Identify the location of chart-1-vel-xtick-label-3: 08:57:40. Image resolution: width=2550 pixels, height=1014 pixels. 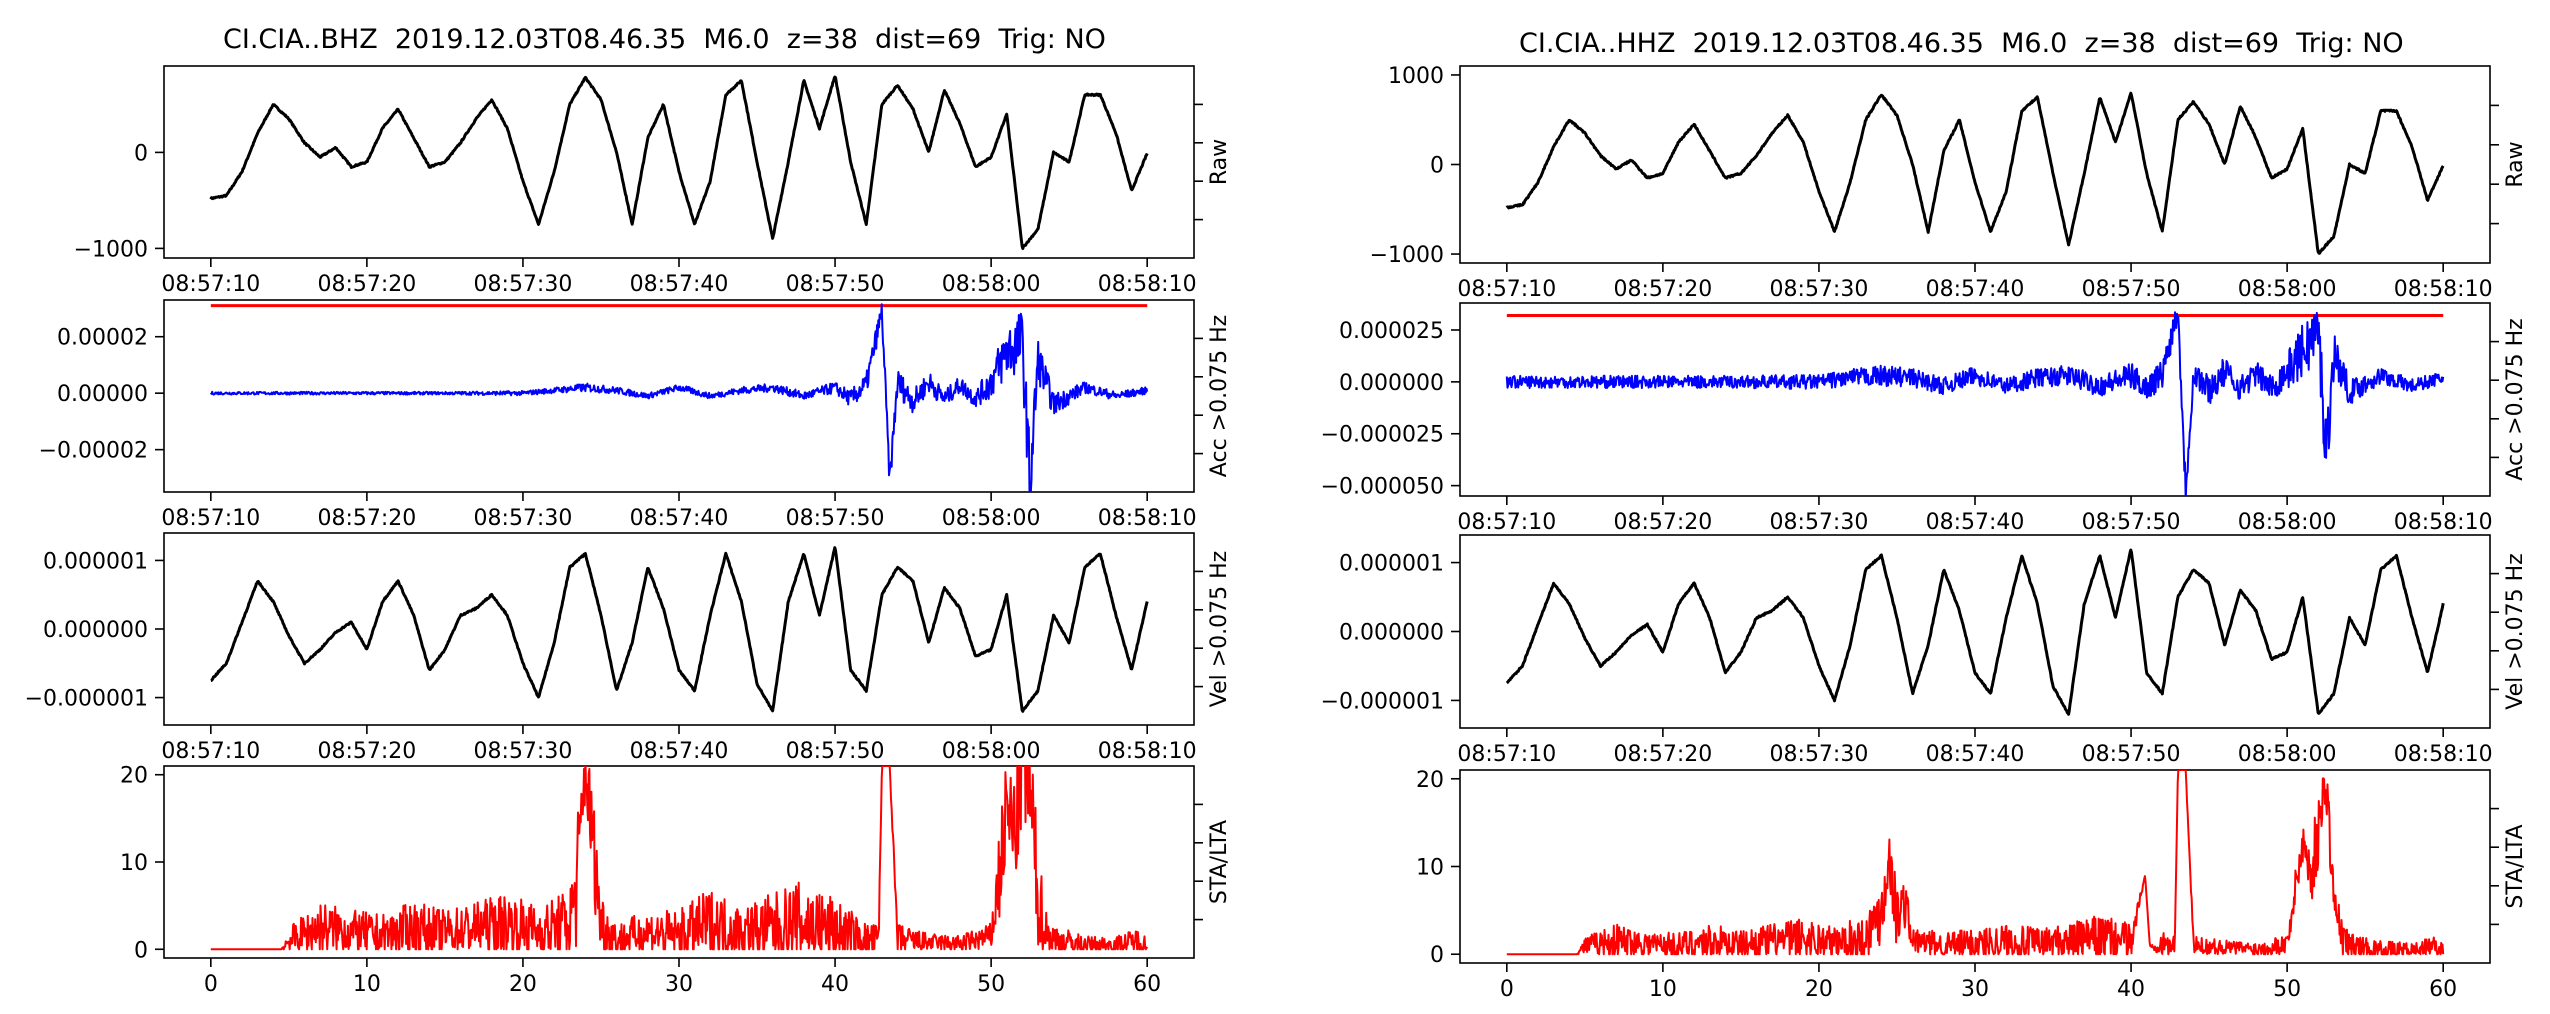
(1975, 754).